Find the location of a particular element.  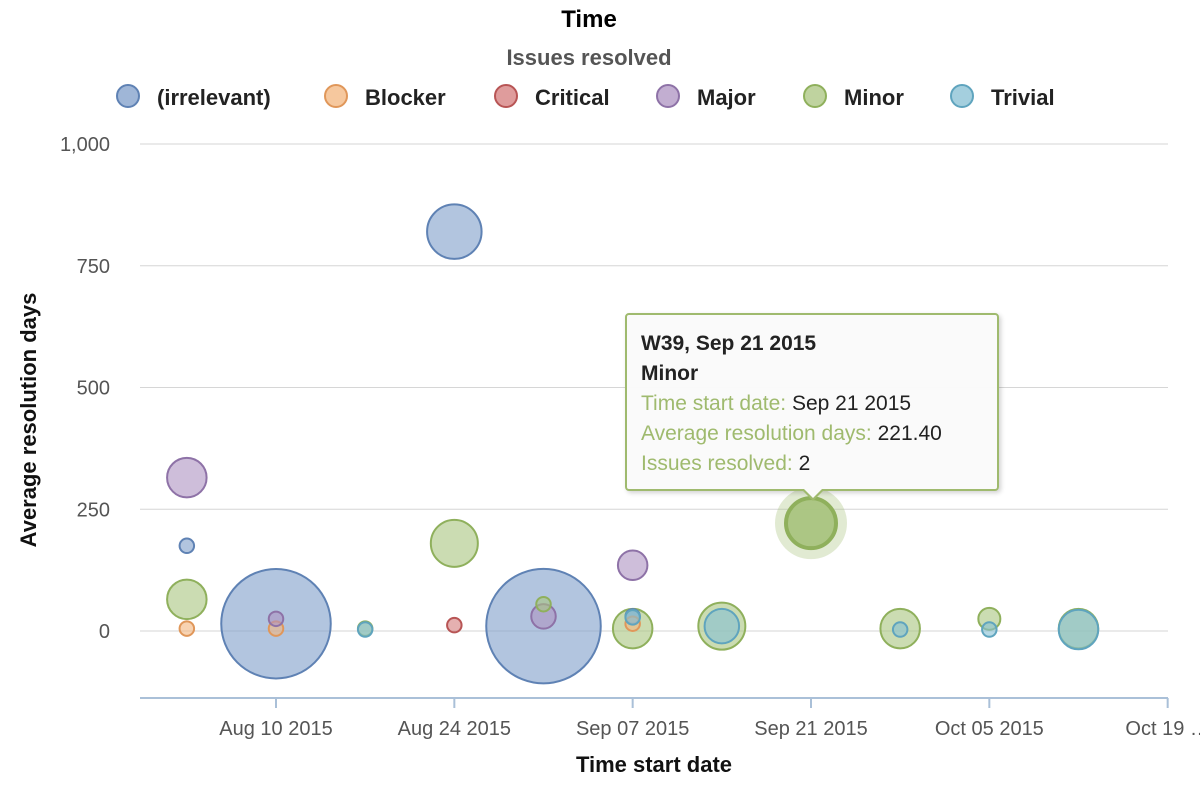

tooltip-row: Issues resolved: 2 is located at coordinates (819, 464).